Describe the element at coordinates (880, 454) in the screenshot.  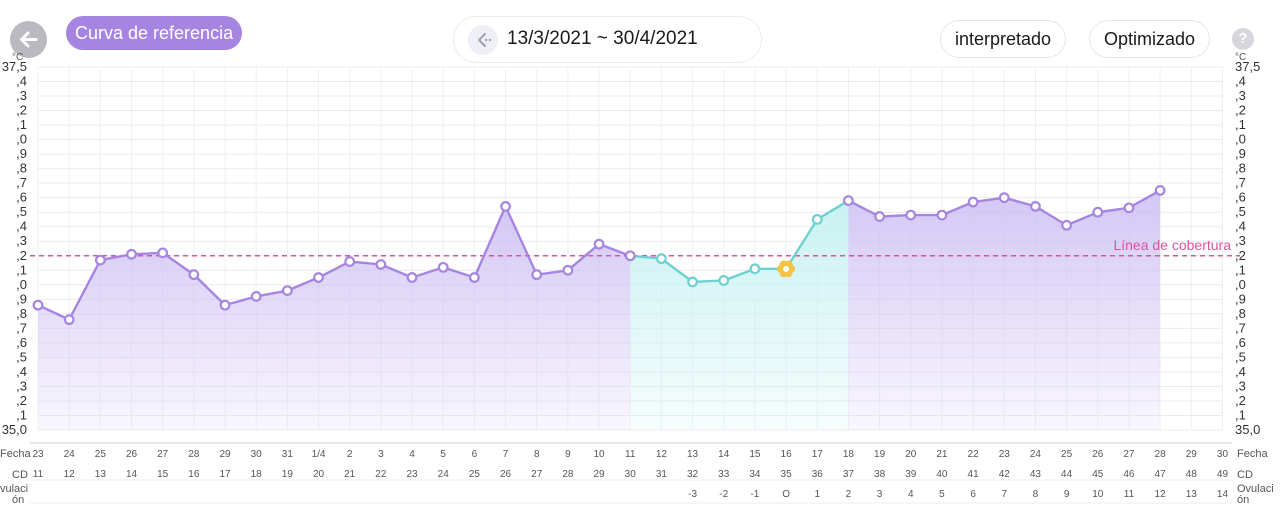
I see `fecha-tick-label: 19` at that location.